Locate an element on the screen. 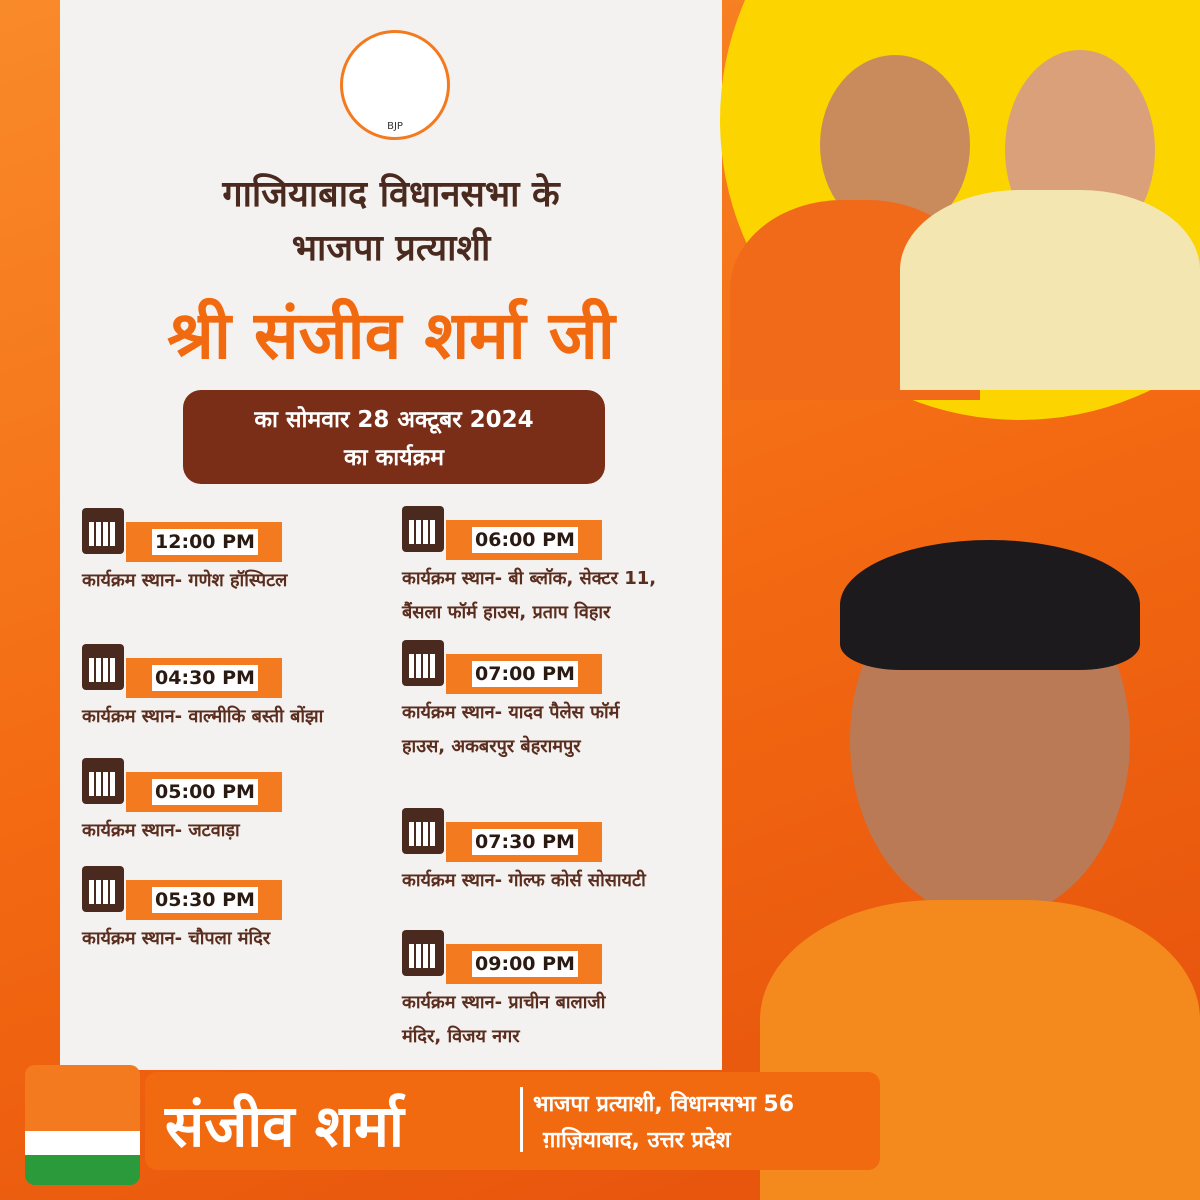 Image resolution: width=1200 pixels, height=1200 pixels. venue: कार्यक्रम स्थान- प्राचीन बालाजी is located at coordinates (504, 1002).